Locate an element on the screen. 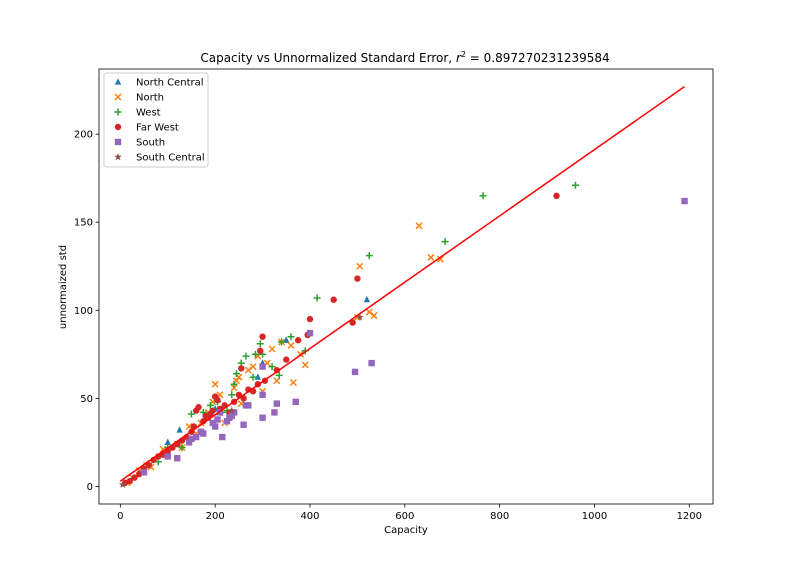 This screenshot has height=576, width=792. legend-entry: South is located at coordinates (139, 143).